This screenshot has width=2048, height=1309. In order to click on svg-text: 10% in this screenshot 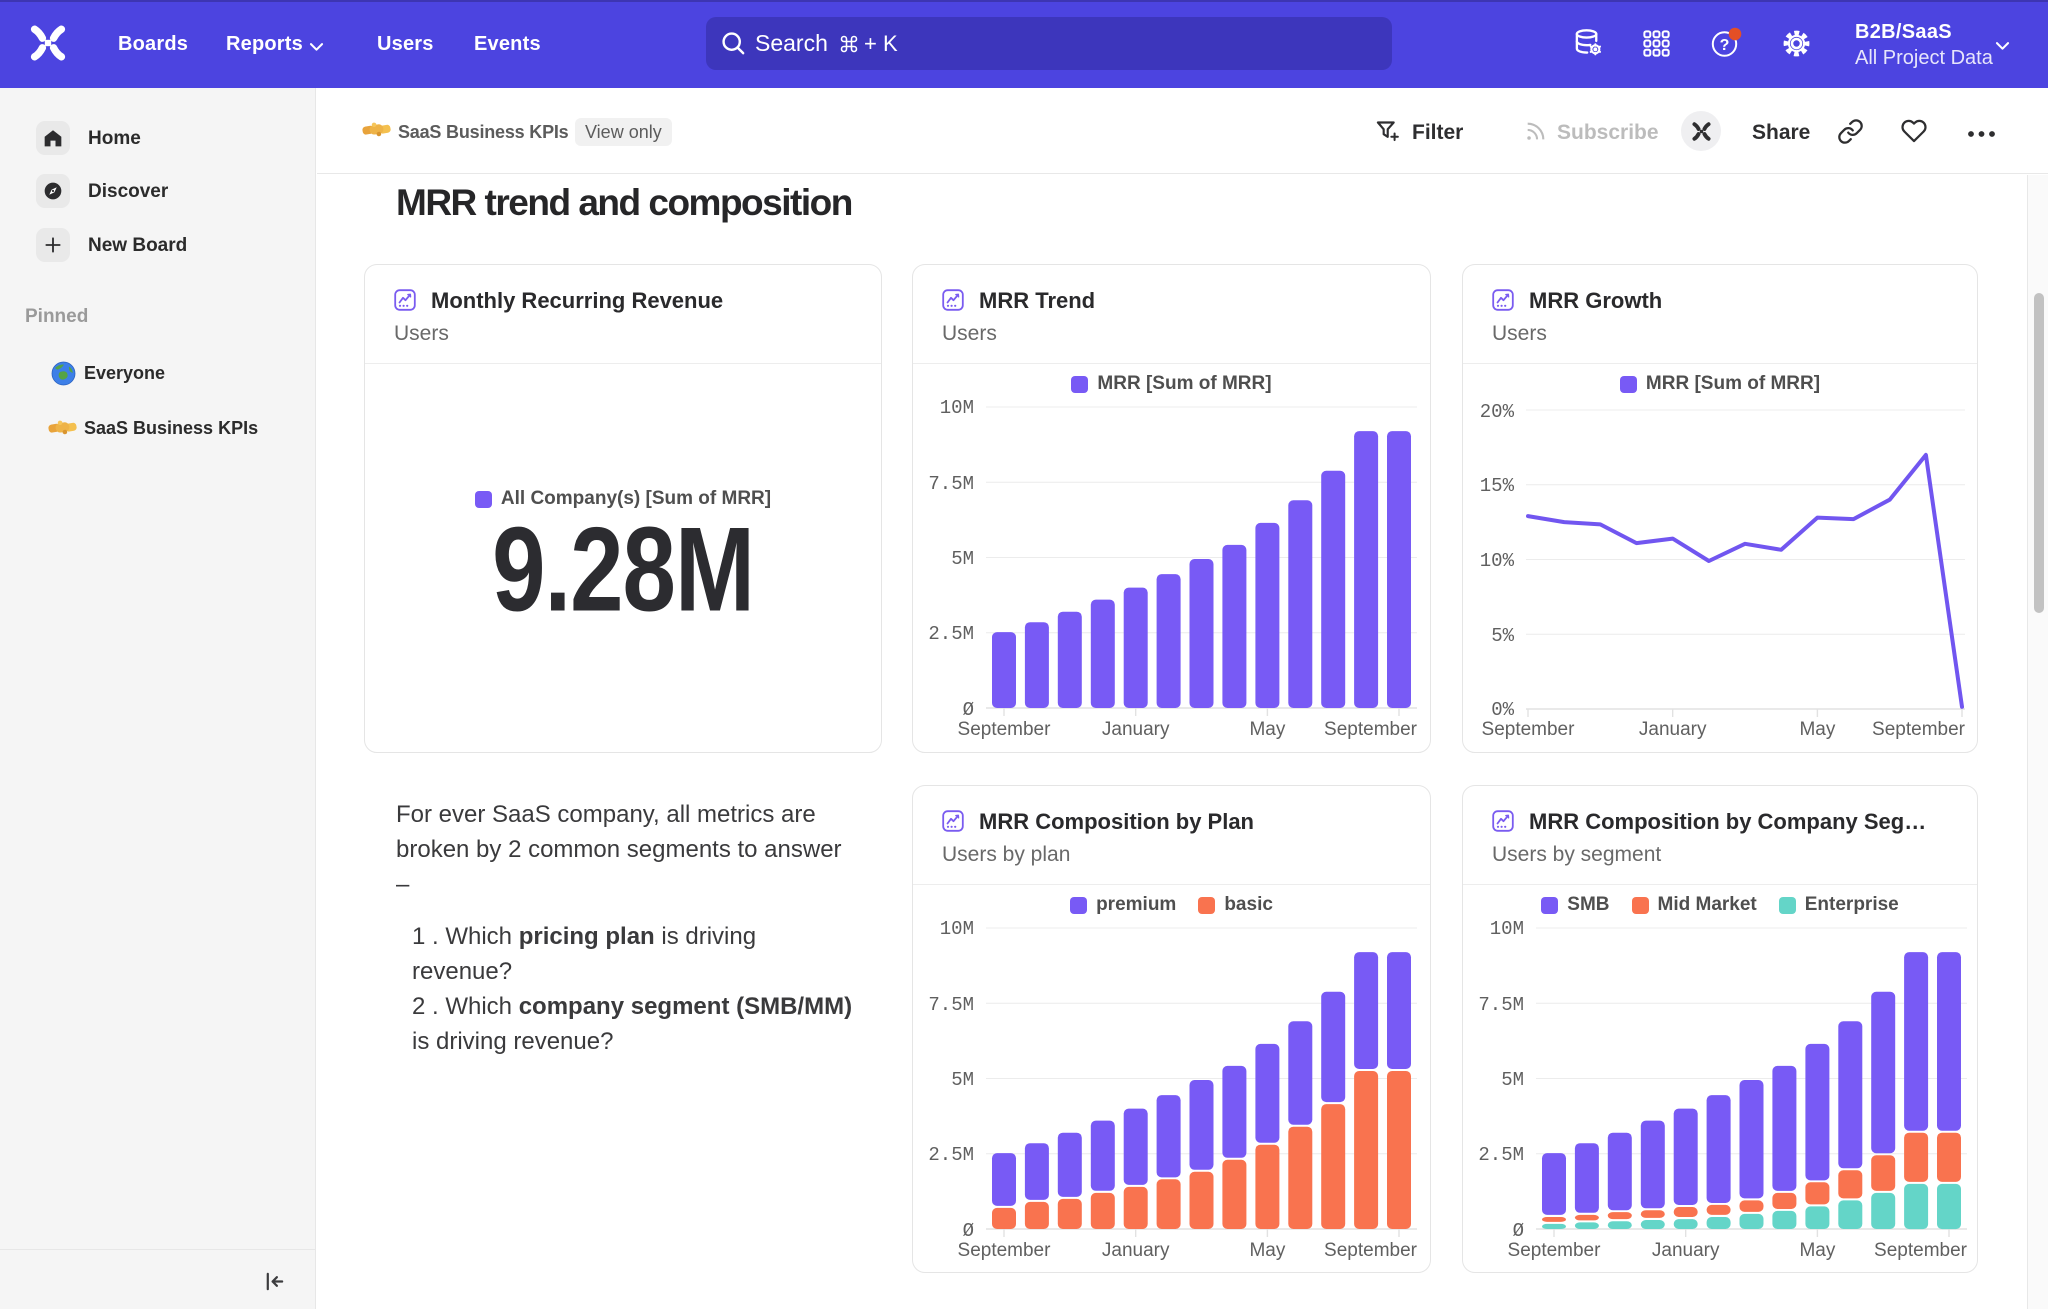, I will do `click(1497, 561)`.